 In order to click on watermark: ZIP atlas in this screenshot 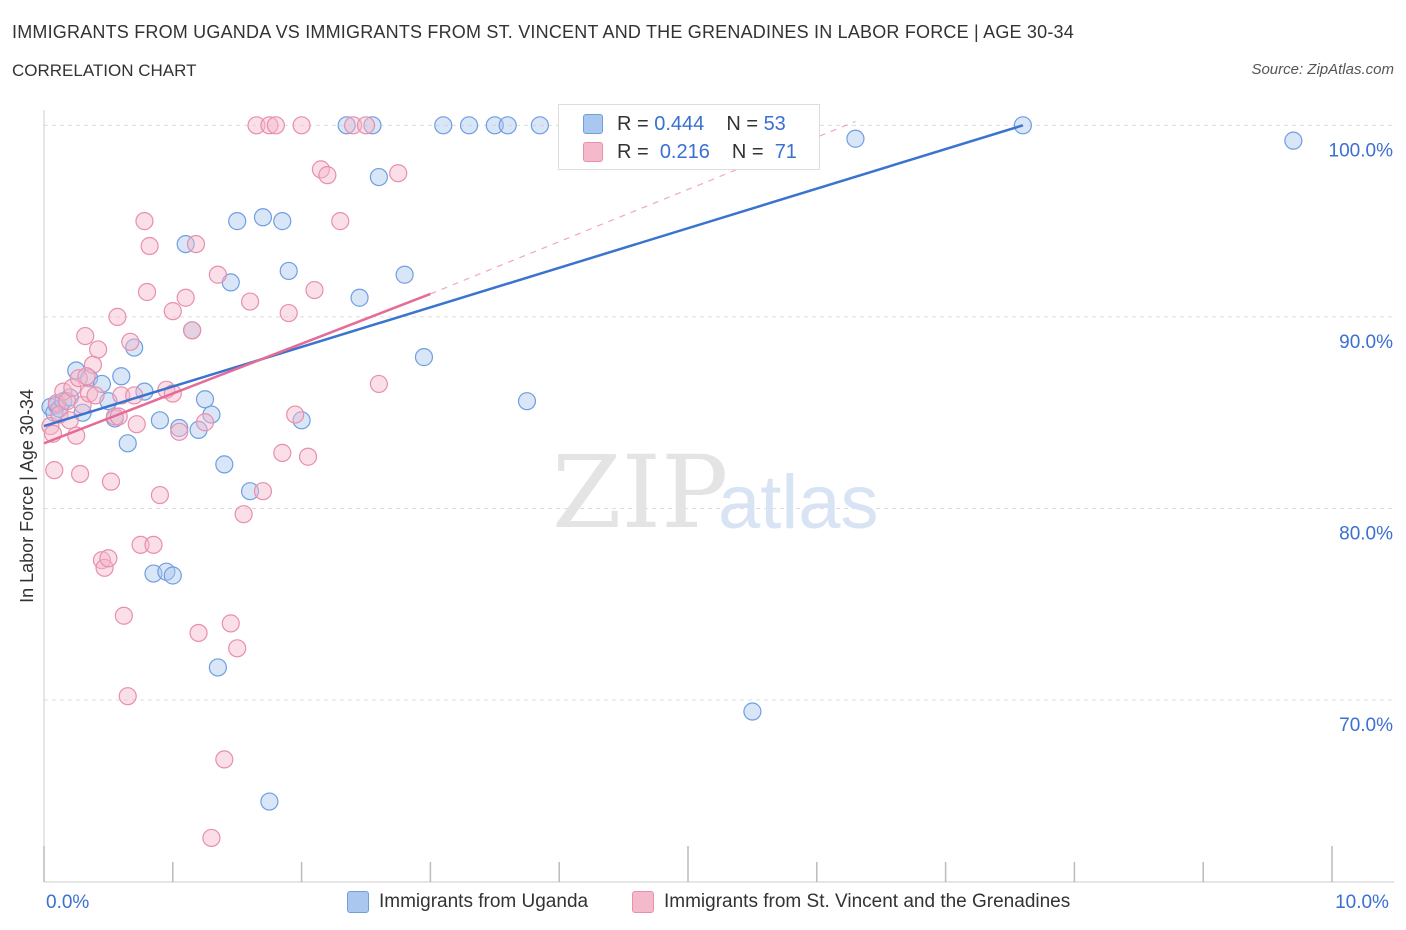, I will do `click(715, 492)`.